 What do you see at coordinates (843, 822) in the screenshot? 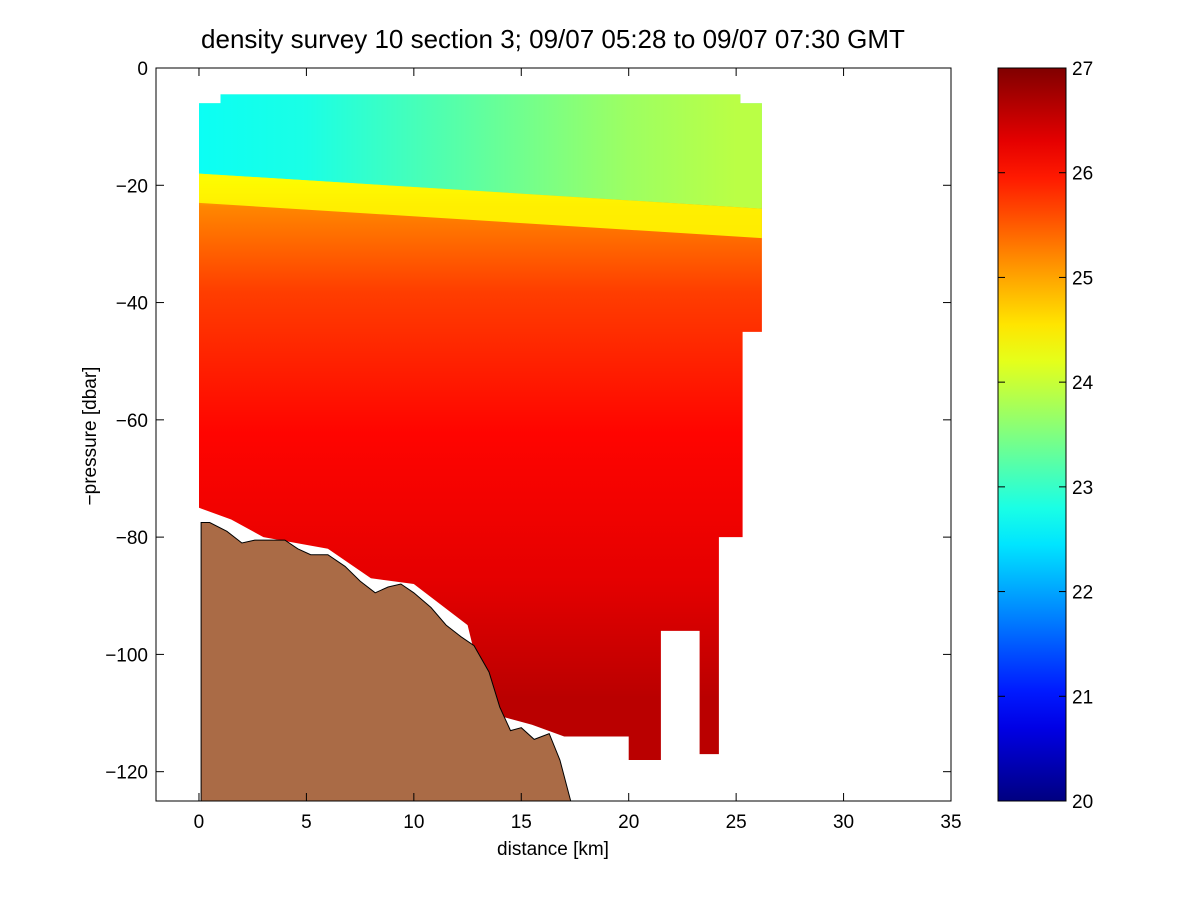
I see `x-tick-label: 30` at bounding box center [843, 822].